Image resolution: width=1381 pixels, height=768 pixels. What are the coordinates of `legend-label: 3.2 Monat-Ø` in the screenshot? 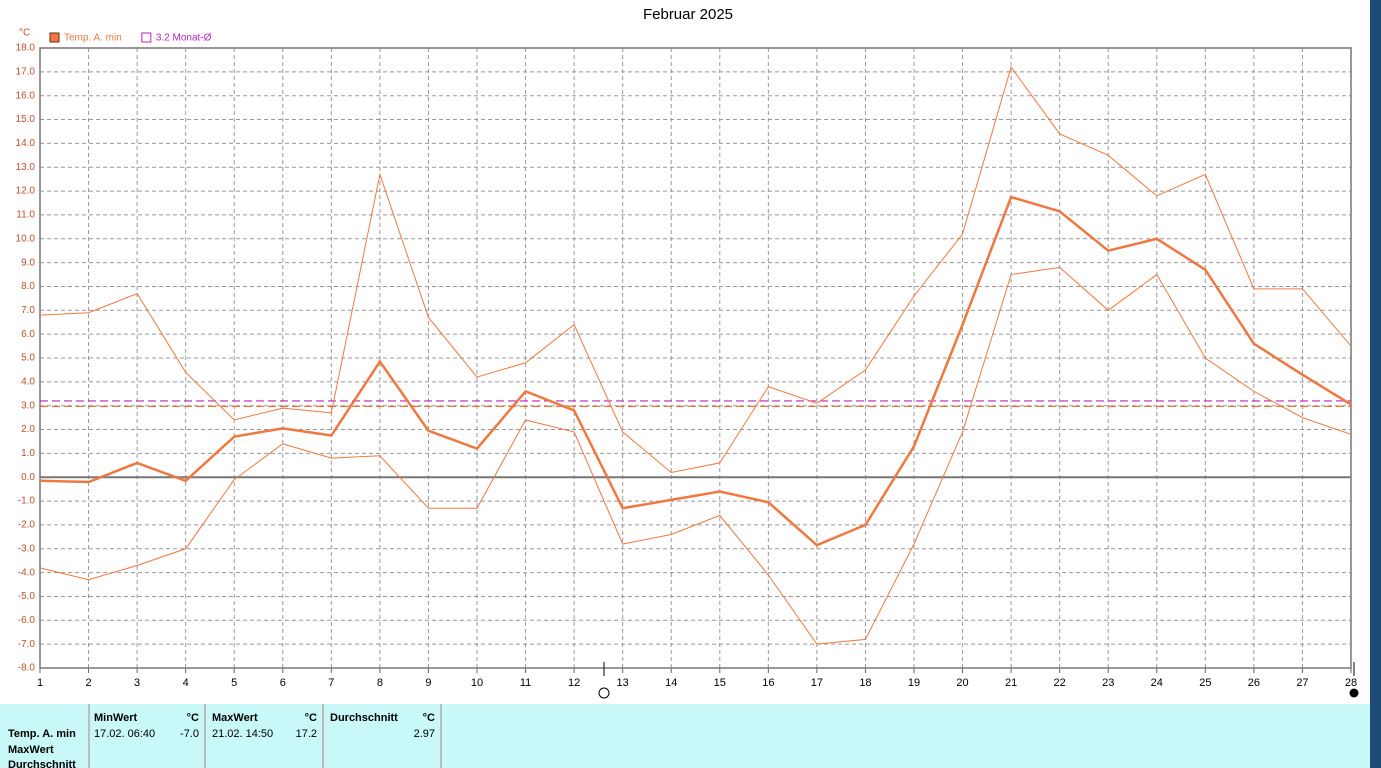 It's located at (184, 38).